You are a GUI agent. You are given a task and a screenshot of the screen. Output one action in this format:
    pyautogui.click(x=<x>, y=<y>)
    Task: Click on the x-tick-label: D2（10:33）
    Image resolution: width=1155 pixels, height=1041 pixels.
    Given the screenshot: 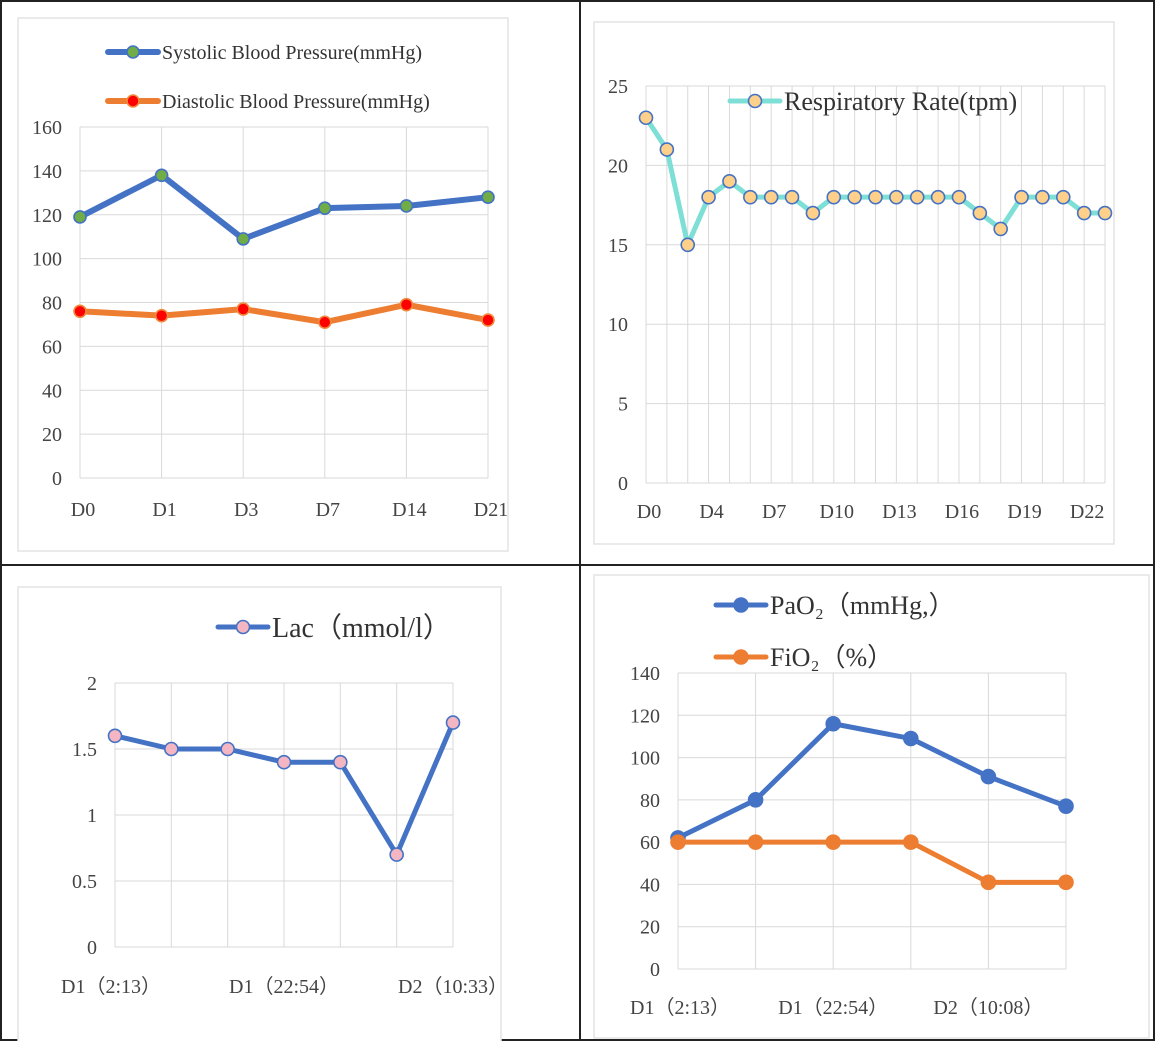 What is the action you would take?
    pyautogui.click(x=453, y=986)
    